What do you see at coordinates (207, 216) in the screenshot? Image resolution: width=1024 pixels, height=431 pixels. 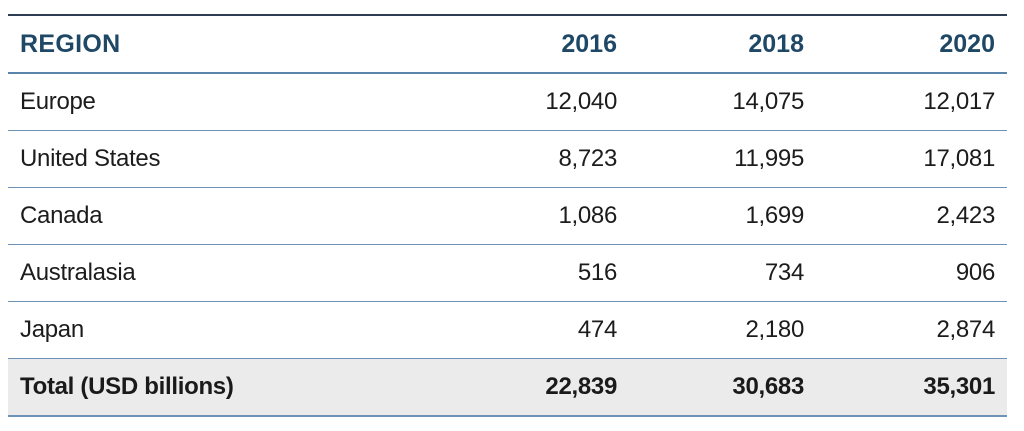 I see `region-cell: Canada` at bounding box center [207, 216].